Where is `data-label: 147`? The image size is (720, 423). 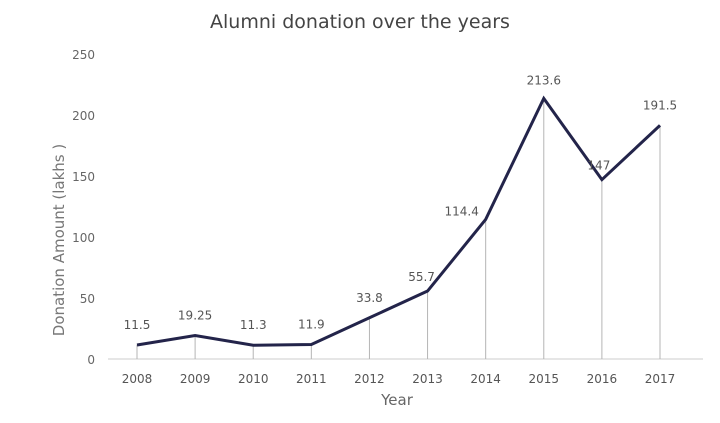
data-label: 147 is located at coordinates (598, 166).